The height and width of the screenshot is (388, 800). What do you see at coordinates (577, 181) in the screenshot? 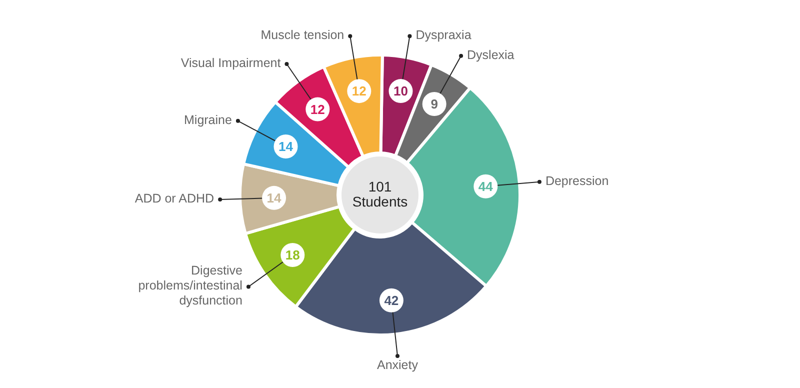
I see `slice-label: Depression` at bounding box center [577, 181].